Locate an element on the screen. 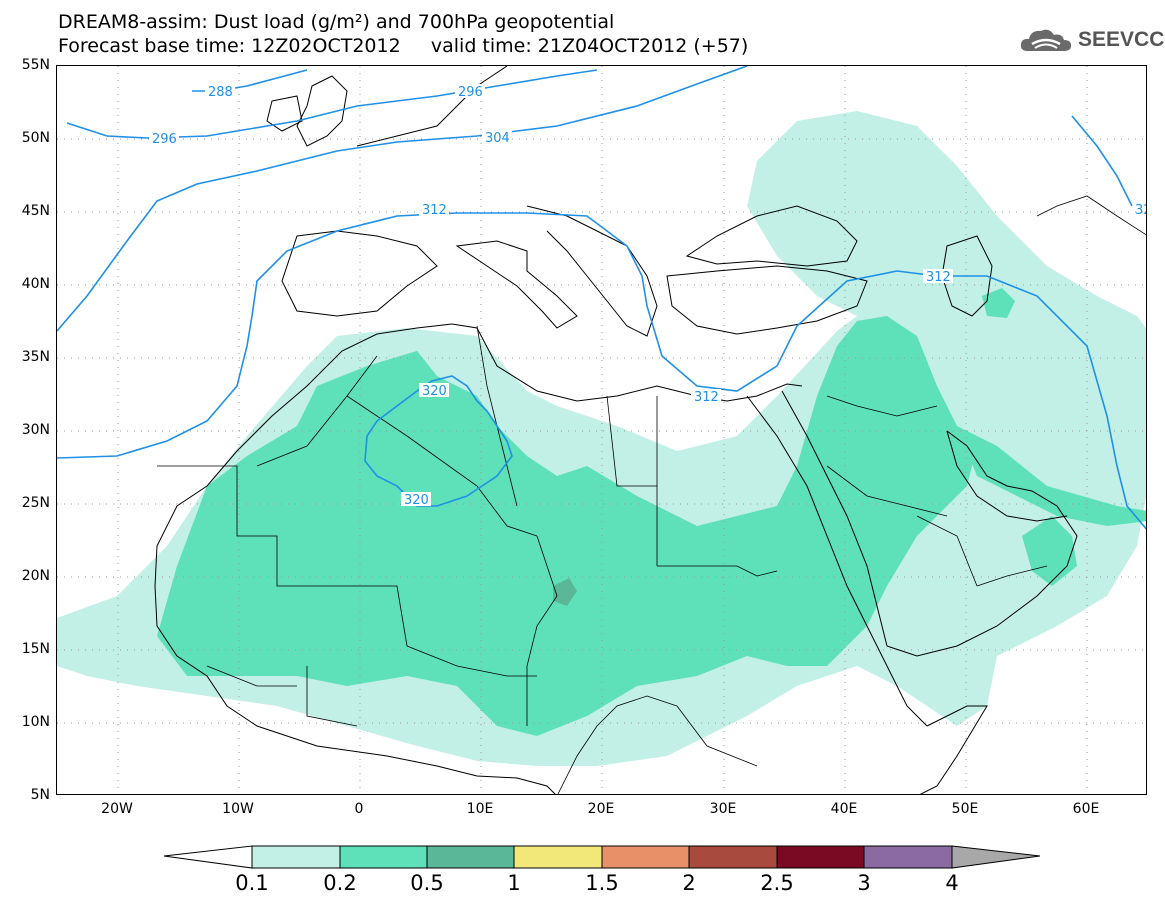 The image size is (1165, 907). lon-label-10w: 10W is located at coordinates (238, 809).